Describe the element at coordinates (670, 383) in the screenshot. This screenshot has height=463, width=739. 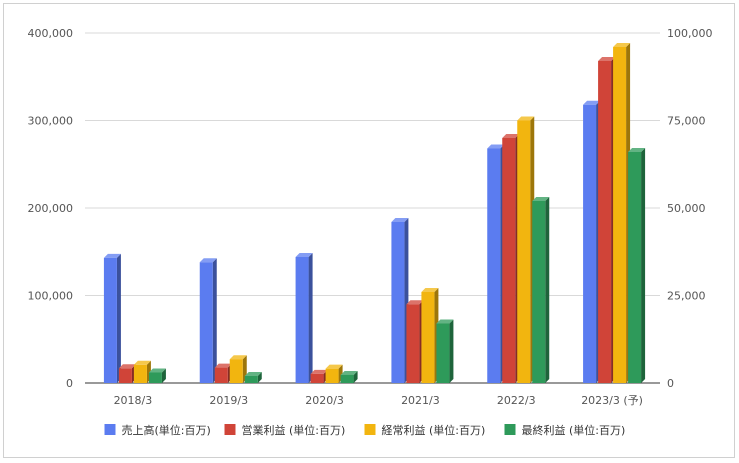
I see `right-tick-label: 0` at that location.